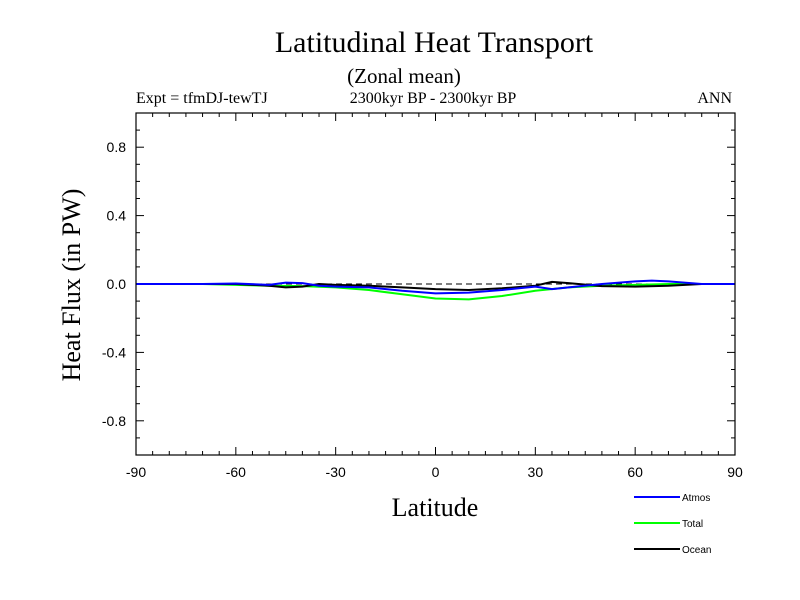 The width and height of the screenshot is (800, 600). Describe the element at coordinates (735, 472) in the screenshot. I see `x-tick-label: 90` at that location.